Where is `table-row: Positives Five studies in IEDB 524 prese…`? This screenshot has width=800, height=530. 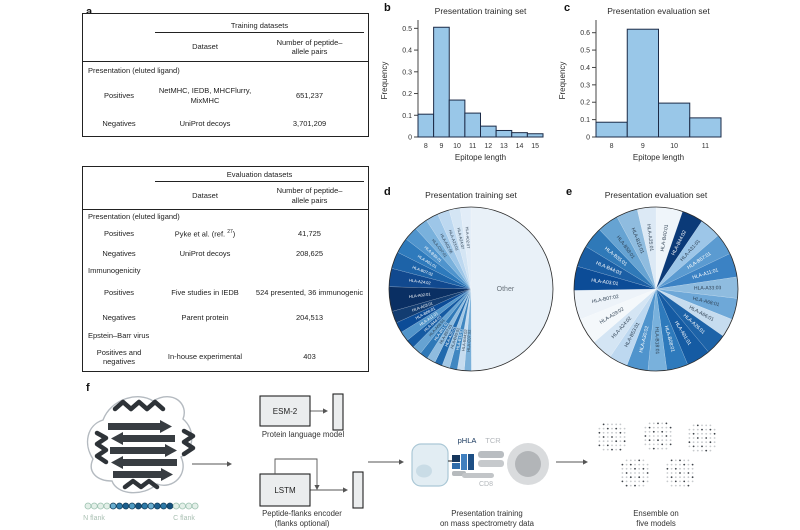
table-row: Positives Five studies in IEDB 524 prese… is located at coordinates (233, 292).